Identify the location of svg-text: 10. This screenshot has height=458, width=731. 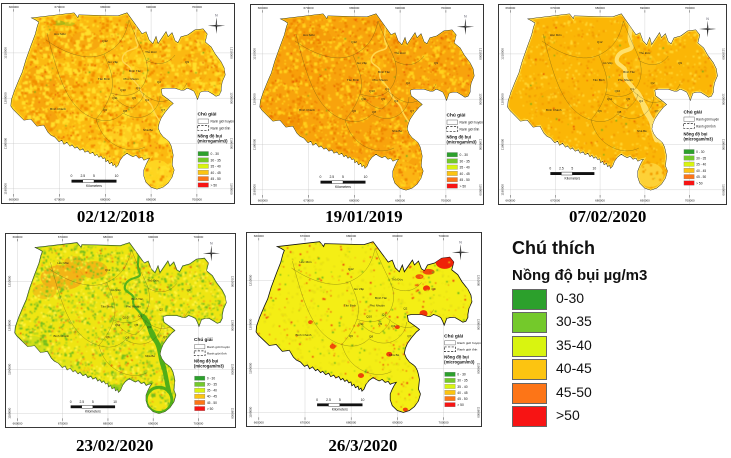
(115, 402).